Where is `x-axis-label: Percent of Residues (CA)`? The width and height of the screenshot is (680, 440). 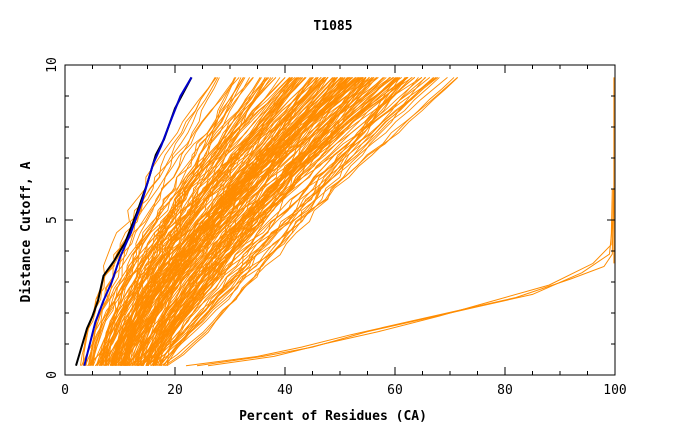
x-axis-label: Percent of Residues (CA) is located at coordinates (333, 416).